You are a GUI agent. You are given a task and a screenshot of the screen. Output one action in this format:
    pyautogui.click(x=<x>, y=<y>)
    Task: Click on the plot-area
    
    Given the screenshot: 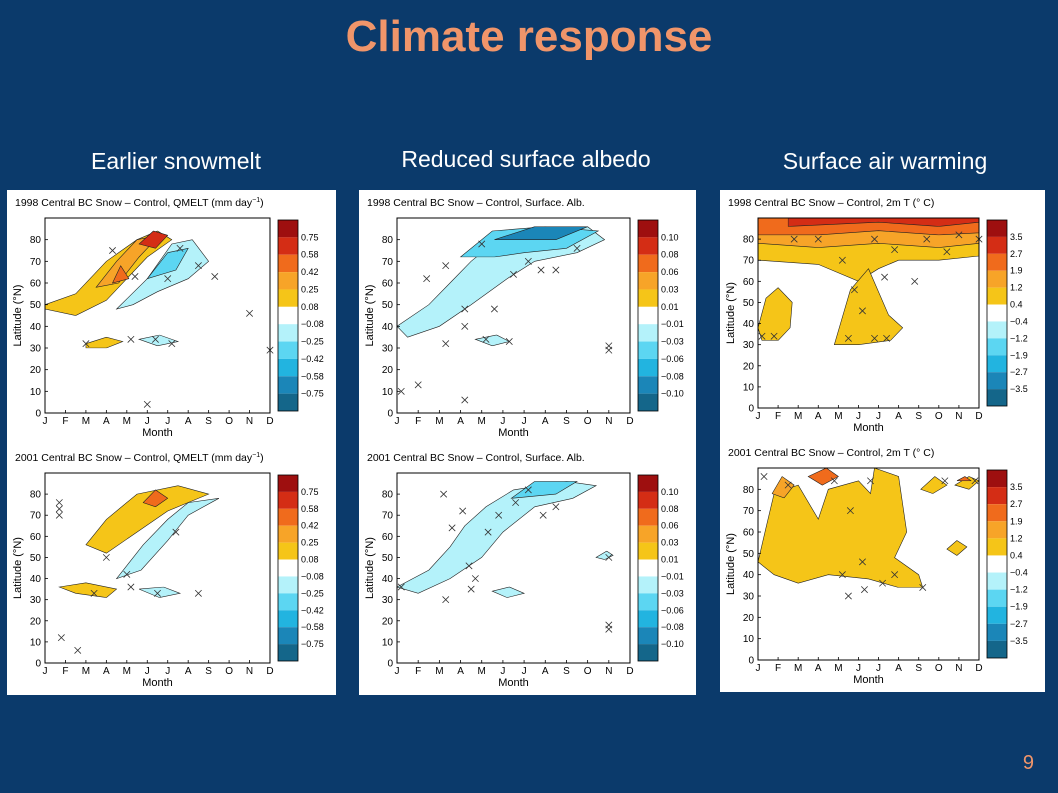 What is the action you would take?
    pyautogui.click(x=157, y=315)
    